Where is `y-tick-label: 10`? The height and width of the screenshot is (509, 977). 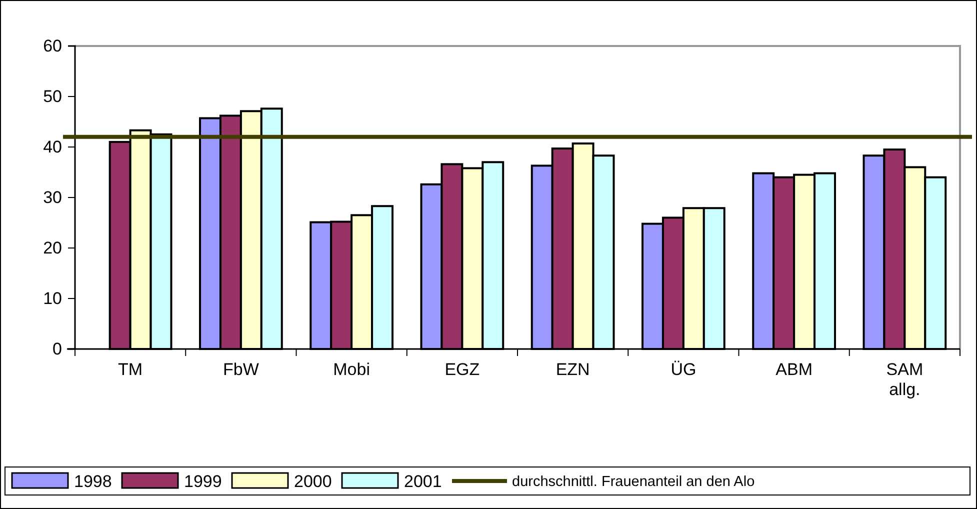 y-tick-label: 10 is located at coordinates (52, 298).